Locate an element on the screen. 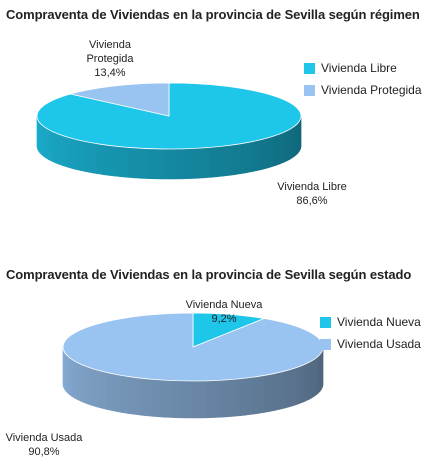  legend-label: Vivienda Libre is located at coordinates (359, 68).